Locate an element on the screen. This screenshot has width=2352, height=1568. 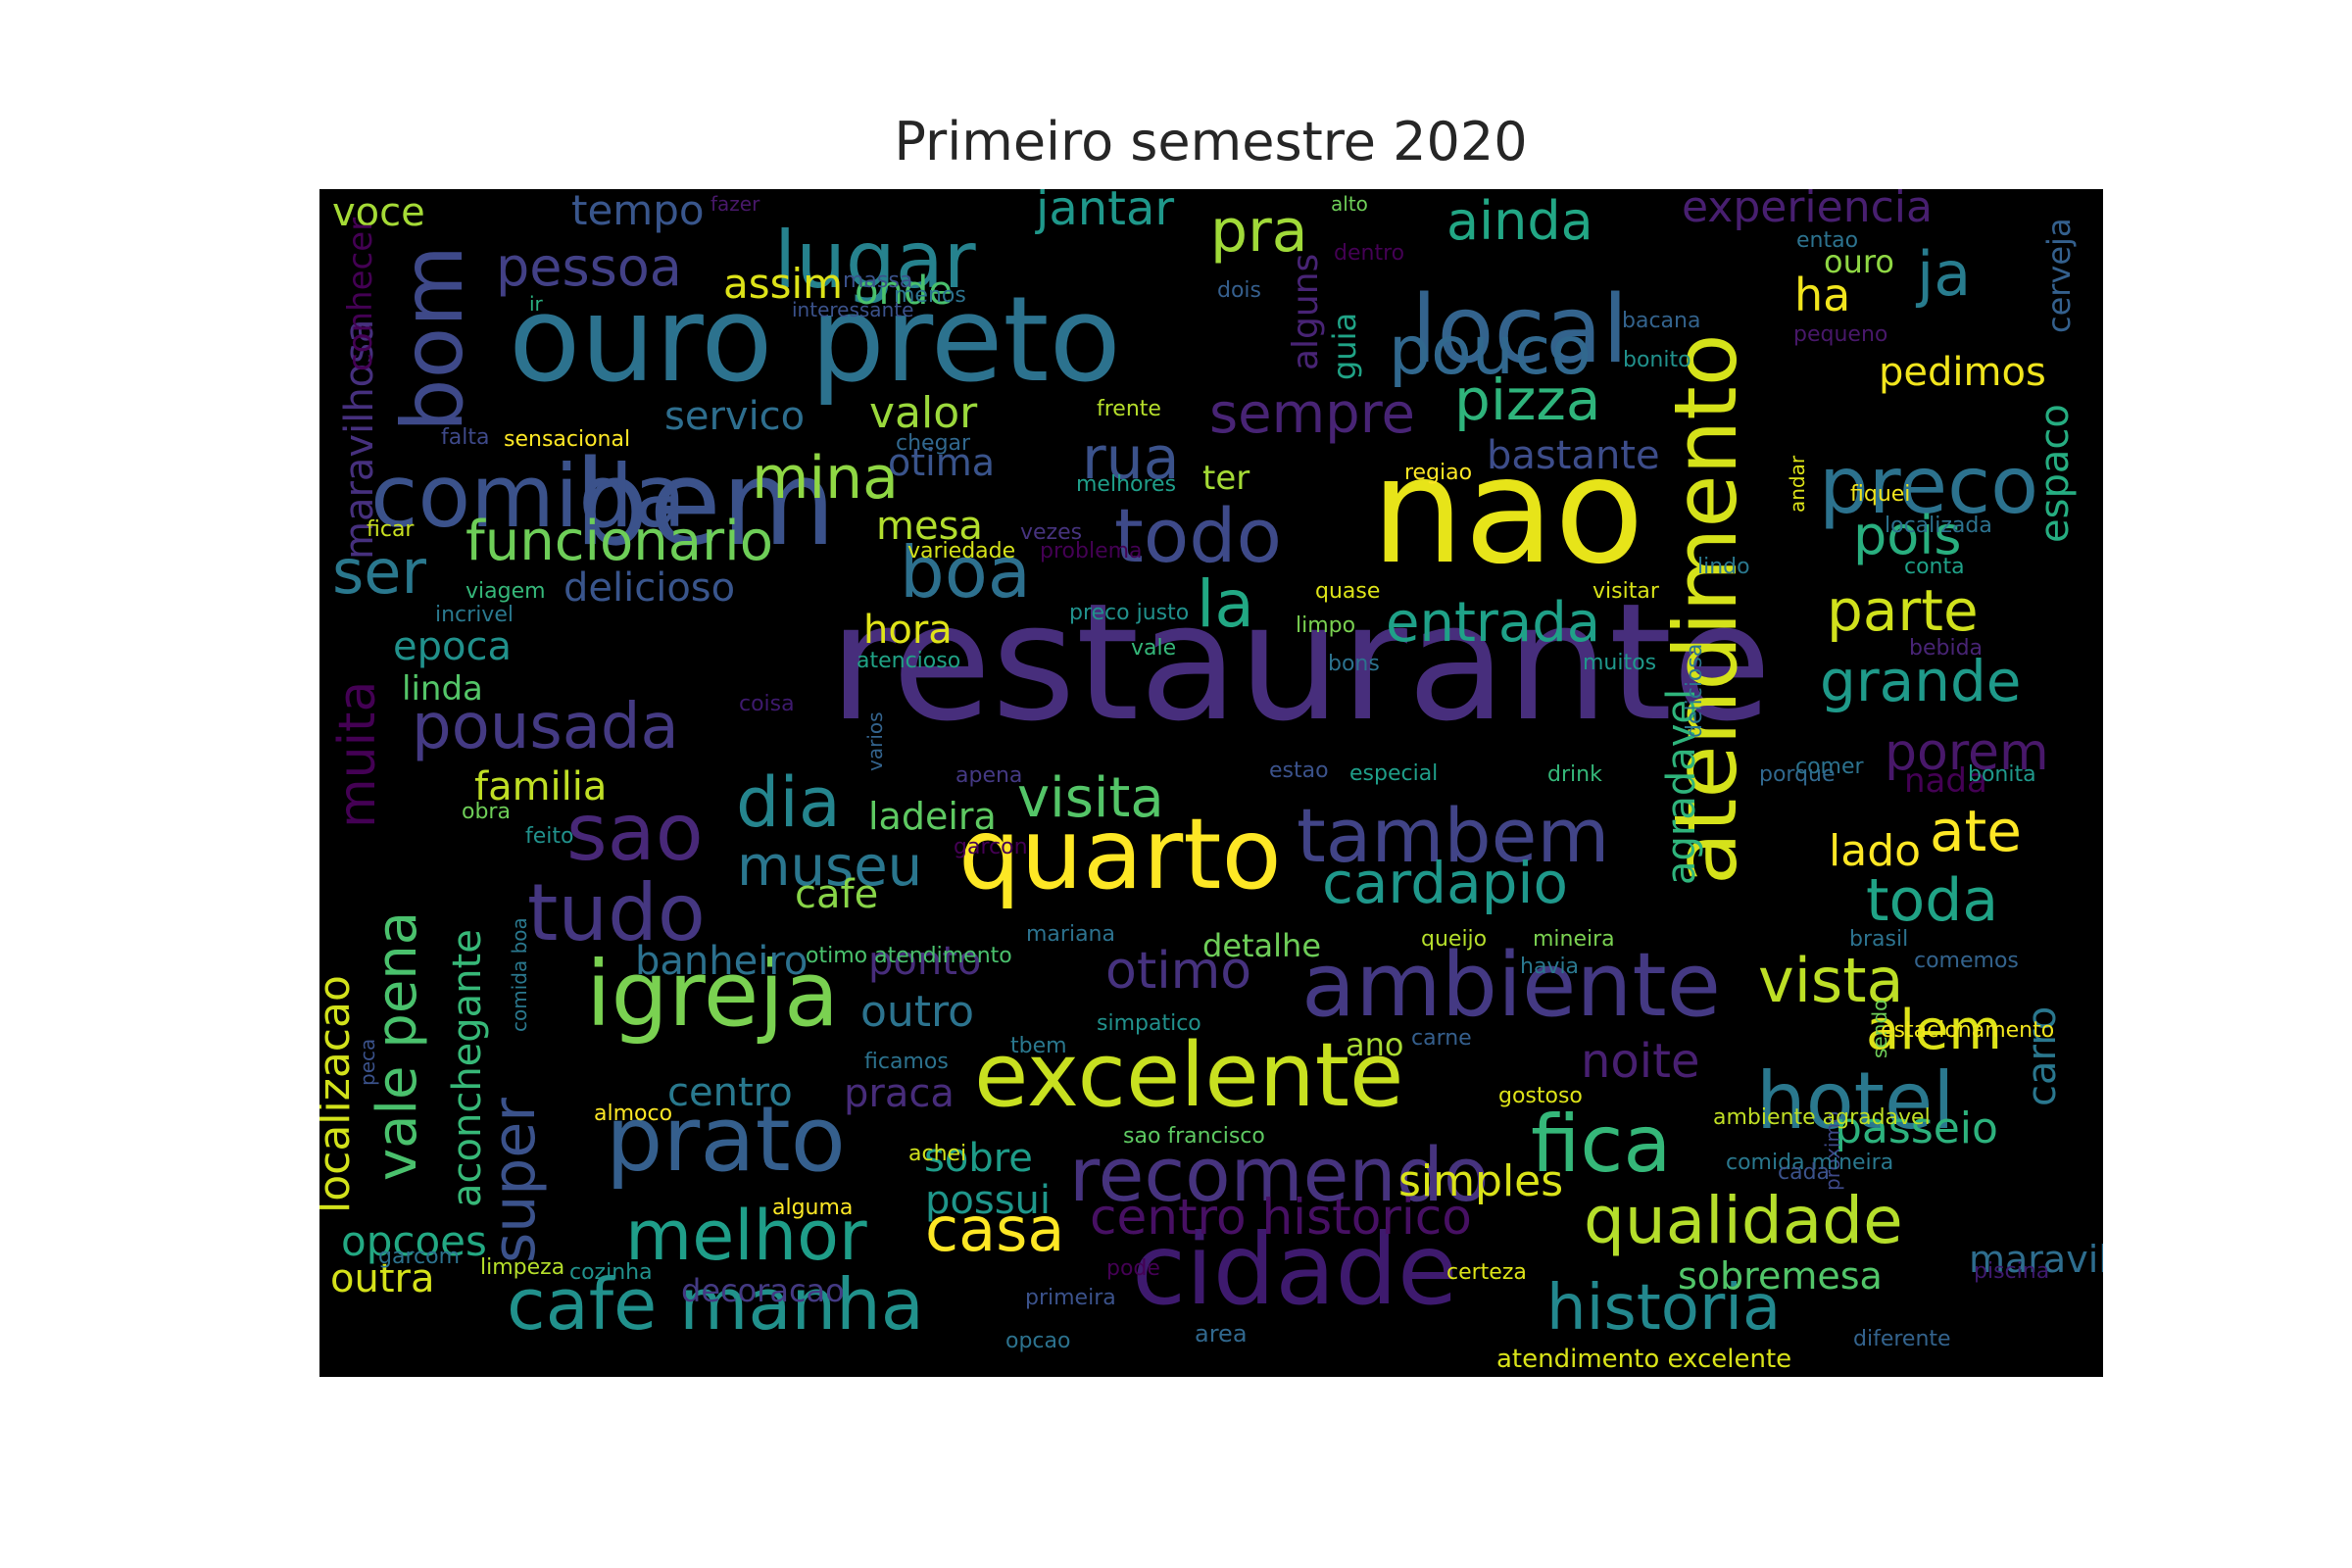
word-ficamos: ficamos is located at coordinates (906, 1062).